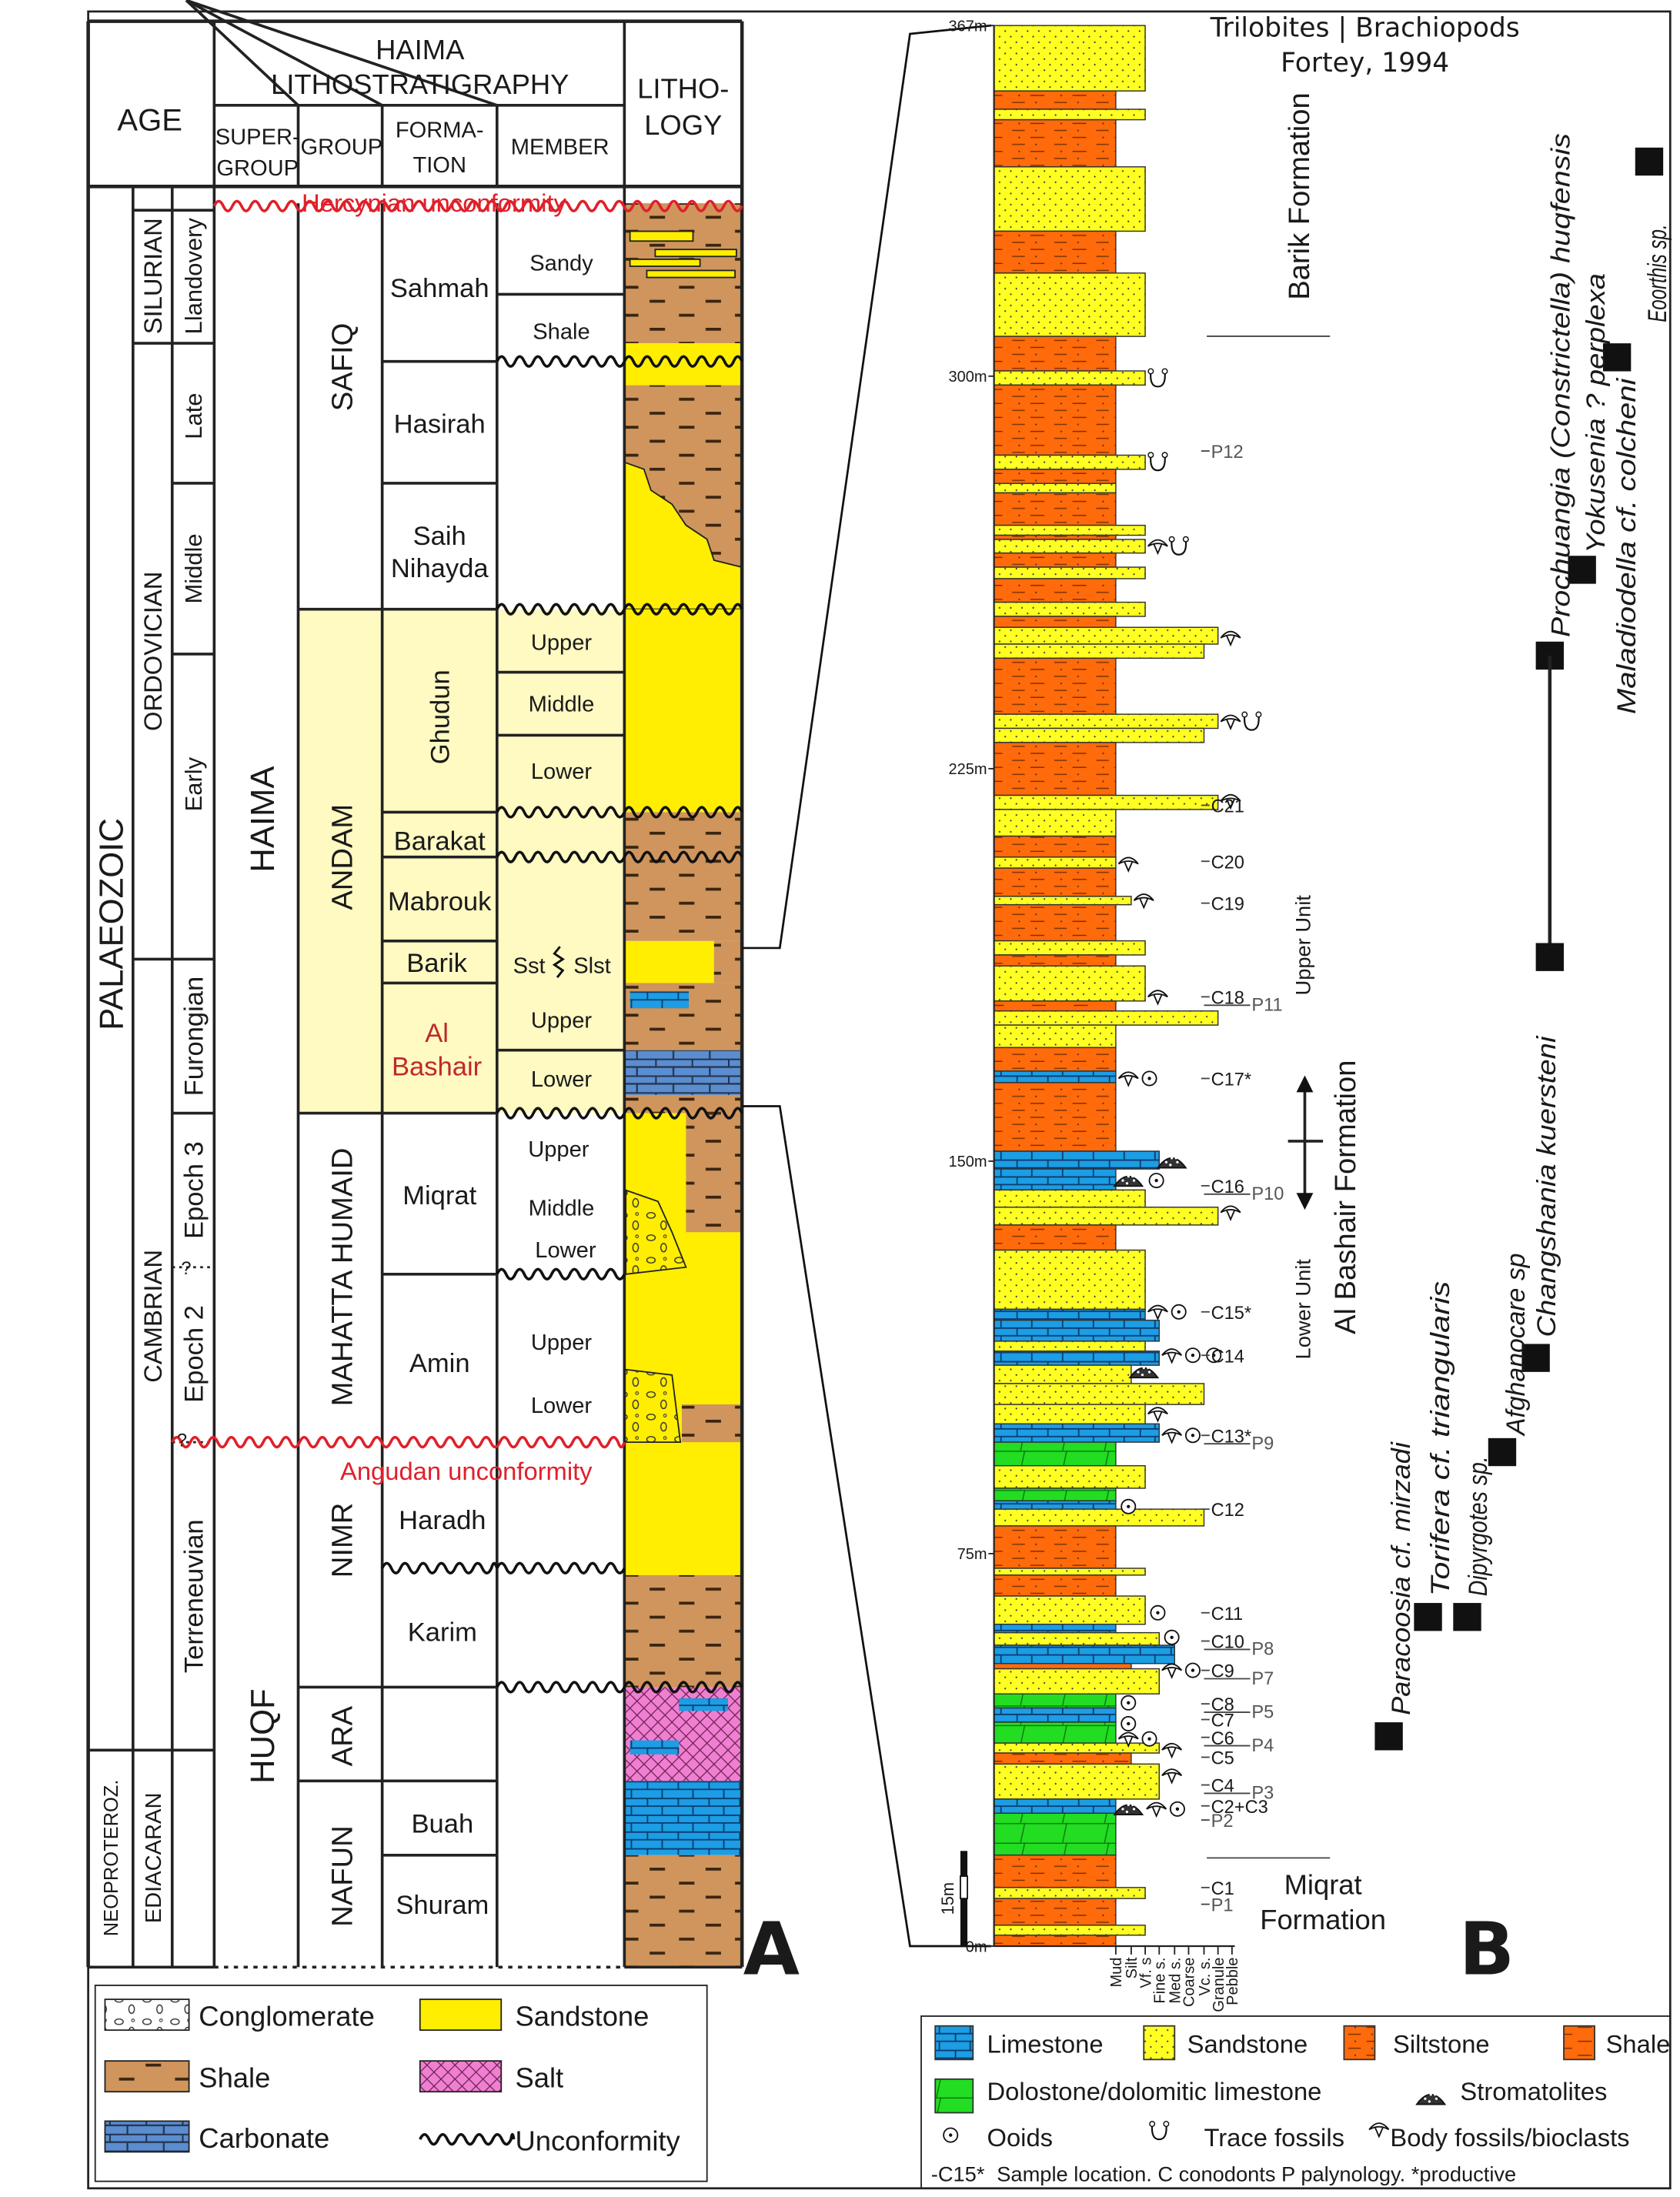  What do you see at coordinates (561, 332) in the screenshot?
I see `member-label: Shale` at bounding box center [561, 332].